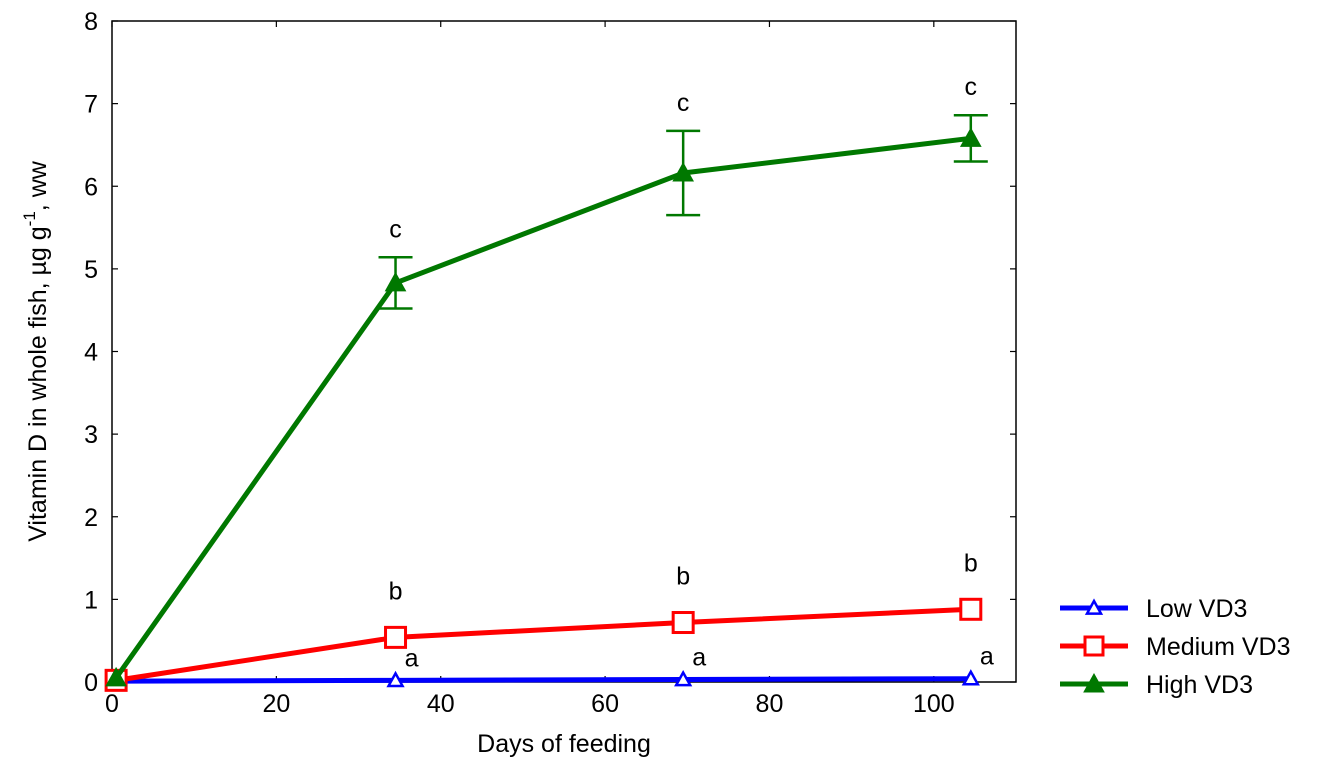 This screenshot has height=781, width=1338. I want to click on legend-item: Medium VD3, so click(1175, 647).